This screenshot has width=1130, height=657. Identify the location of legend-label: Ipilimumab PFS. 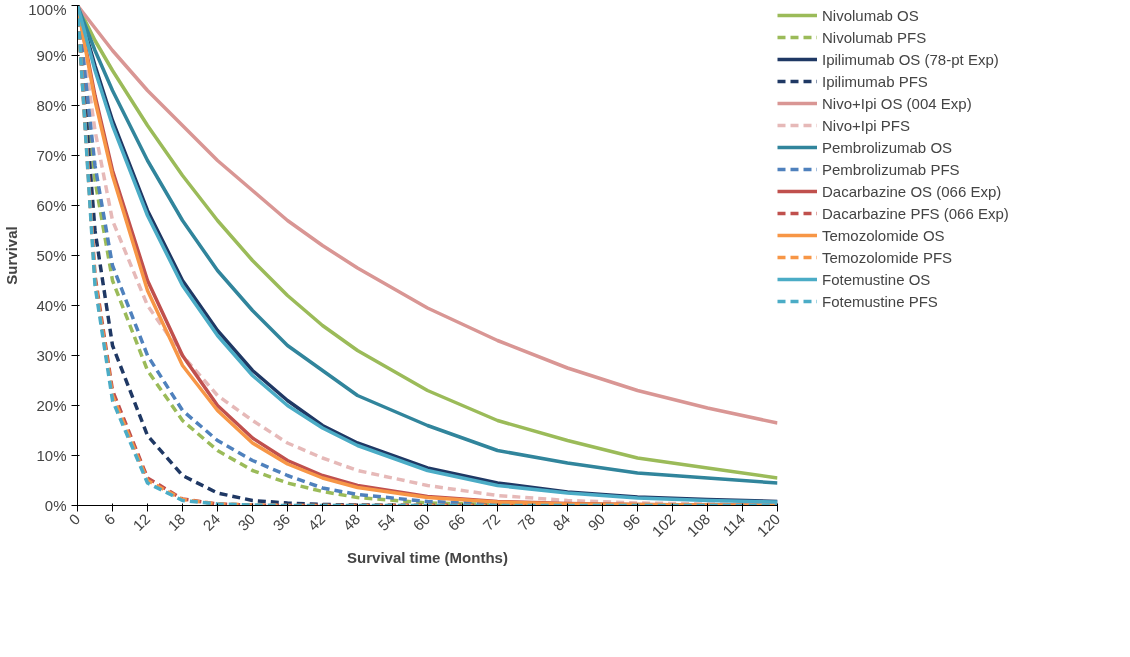
(875, 81).